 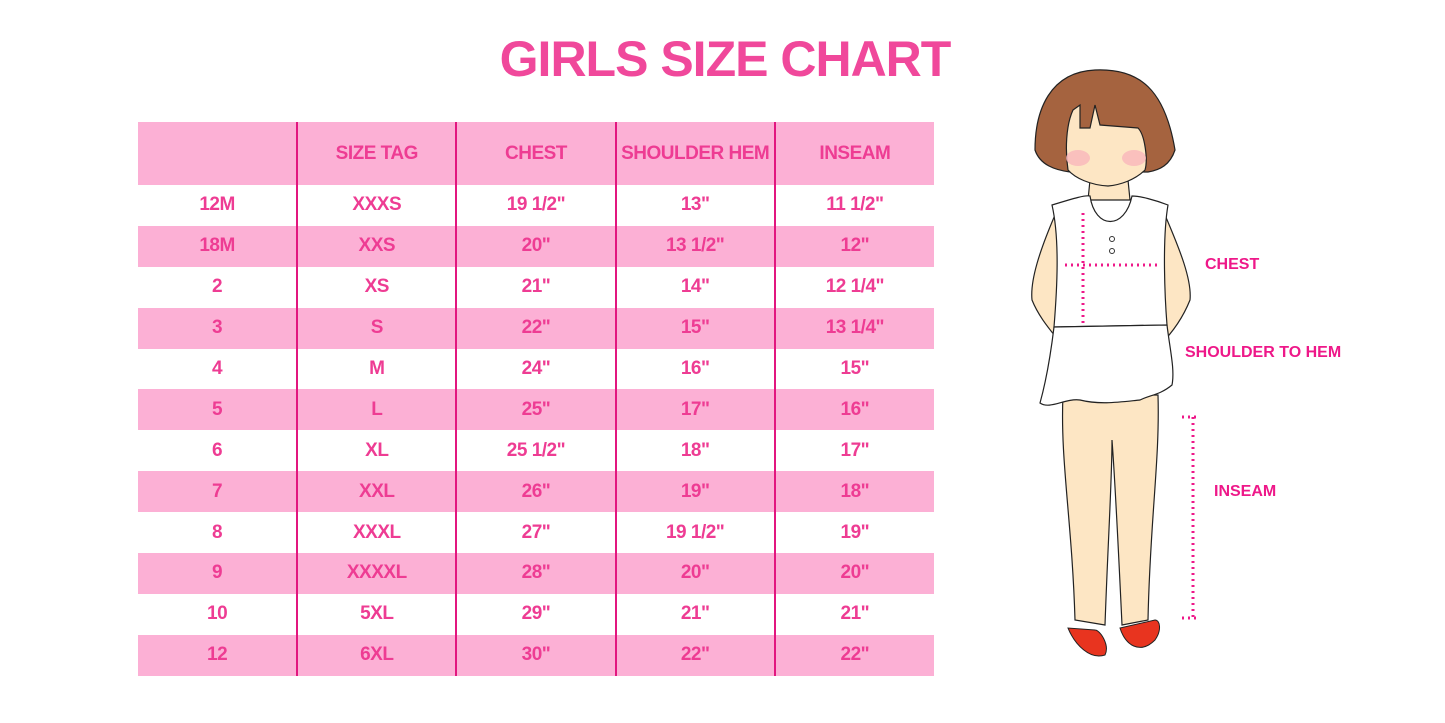 What do you see at coordinates (376, 655) in the screenshot?
I see `table-cell: 6XL` at bounding box center [376, 655].